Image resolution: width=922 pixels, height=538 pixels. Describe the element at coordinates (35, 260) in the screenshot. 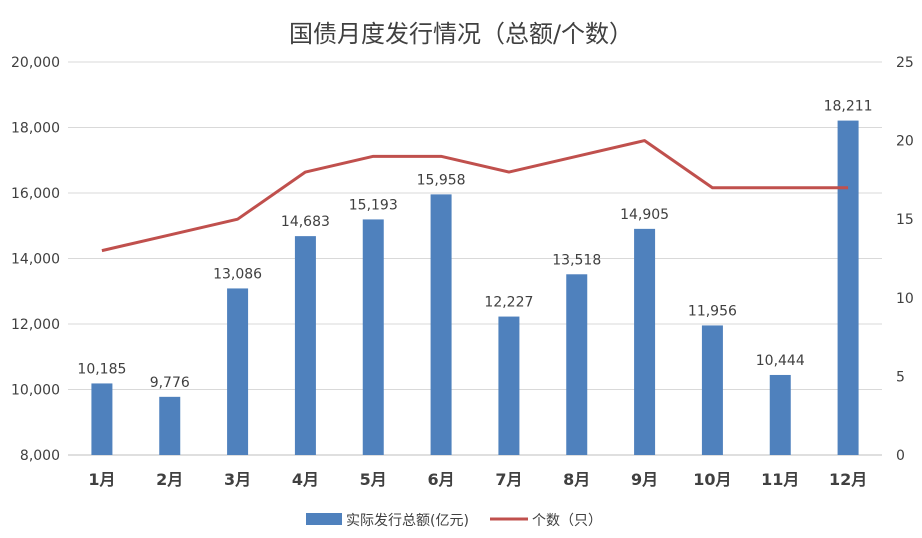

I see `left-axis-tick-label: 14,000` at that location.